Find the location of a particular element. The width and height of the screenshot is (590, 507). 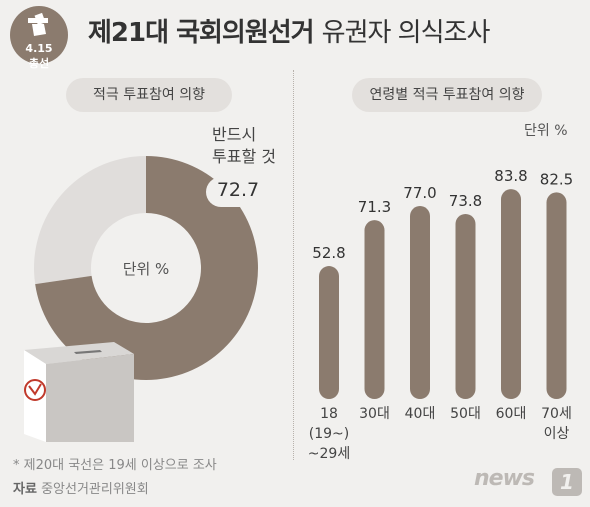

title-light: 유권자 의식조사 is located at coordinates (406, 33).